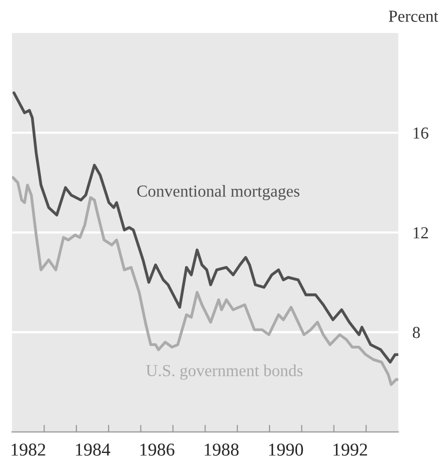  Describe the element at coordinates (421, 133) in the screenshot. I see `y-tick-label: 16` at that location.